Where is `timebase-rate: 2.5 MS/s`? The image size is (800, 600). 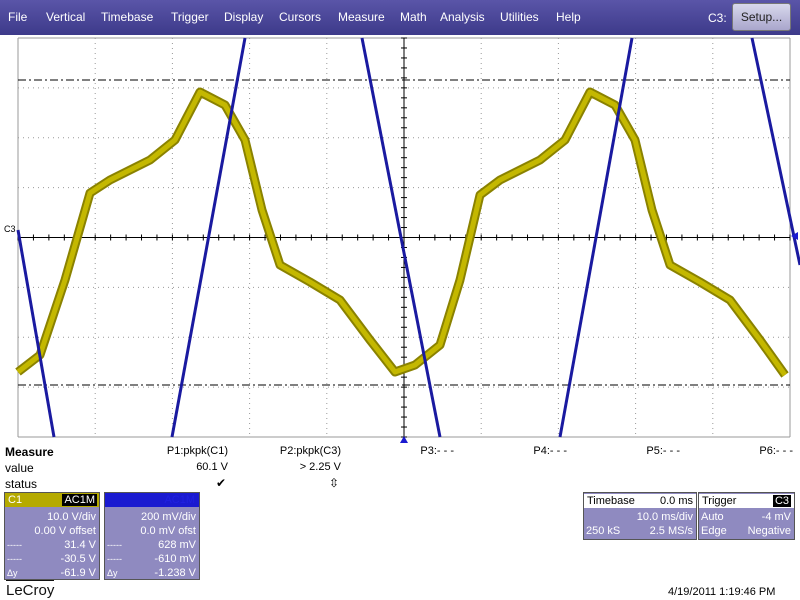
timebase-rate: 2.5 MS/s is located at coordinates (671, 531).